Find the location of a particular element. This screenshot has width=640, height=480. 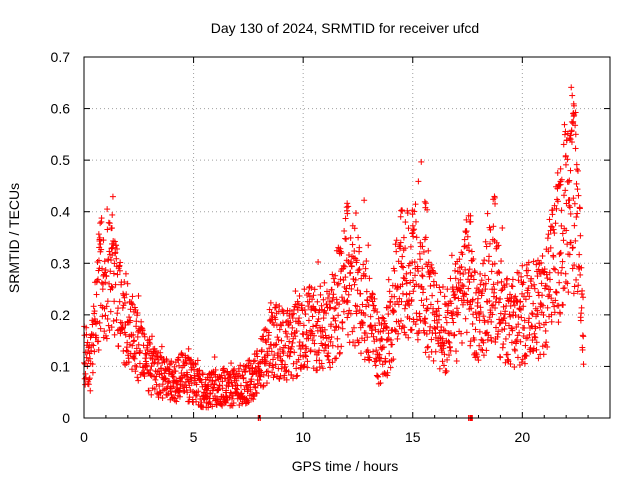

x-tick-label: 10 is located at coordinates (303, 437).